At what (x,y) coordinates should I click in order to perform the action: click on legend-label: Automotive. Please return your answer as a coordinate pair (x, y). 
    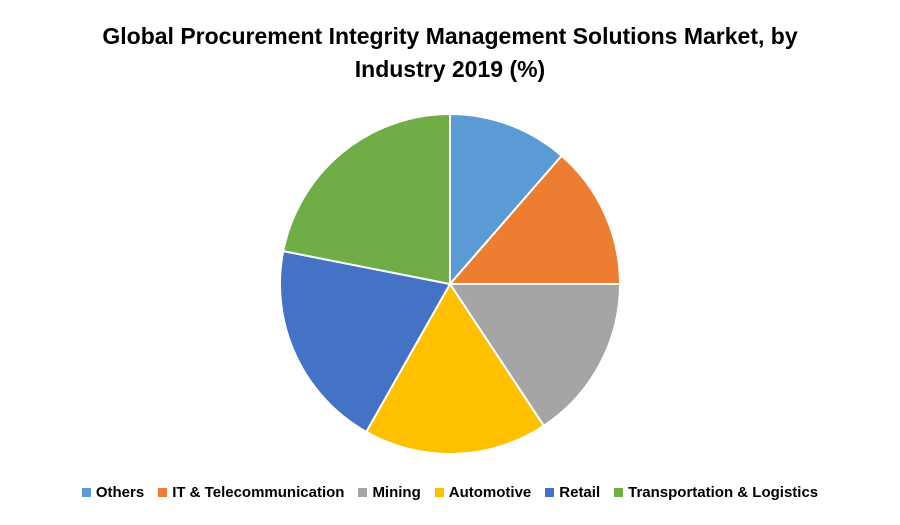
    Looking at the image, I should click on (490, 492).